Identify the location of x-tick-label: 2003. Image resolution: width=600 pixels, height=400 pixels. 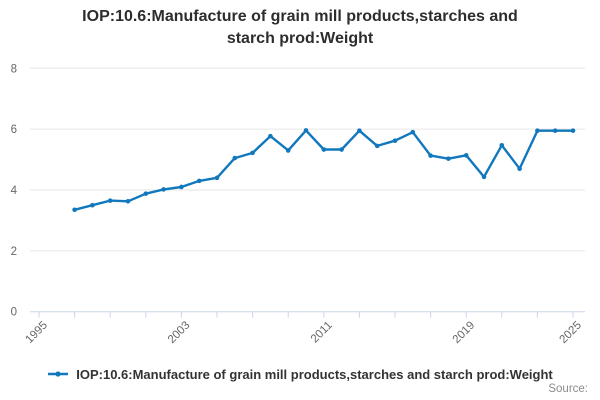
(179, 332).